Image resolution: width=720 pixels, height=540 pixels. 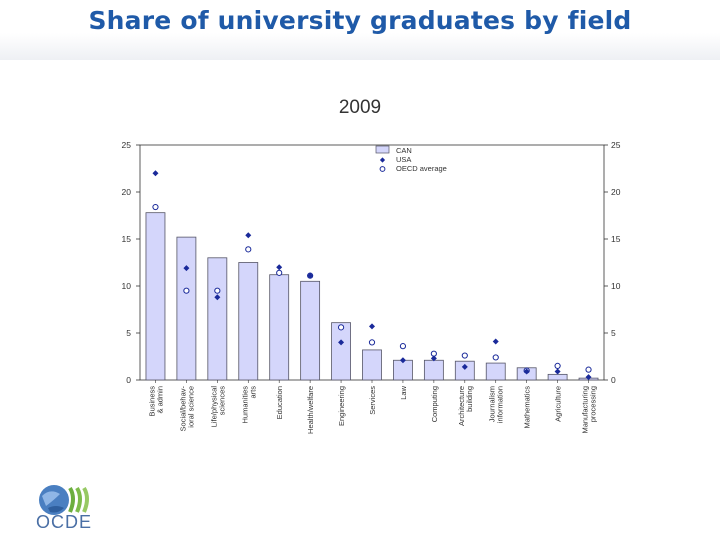 What do you see at coordinates (403, 159) in the screenshot?
I see `legend-label: USA` at bounding box center [403, 159].